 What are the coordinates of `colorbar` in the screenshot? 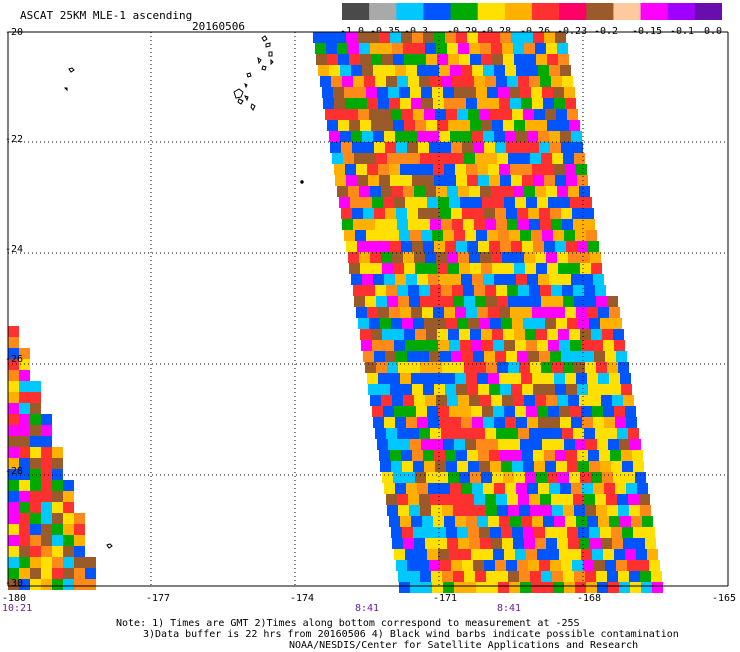 It's located at (532, 11).